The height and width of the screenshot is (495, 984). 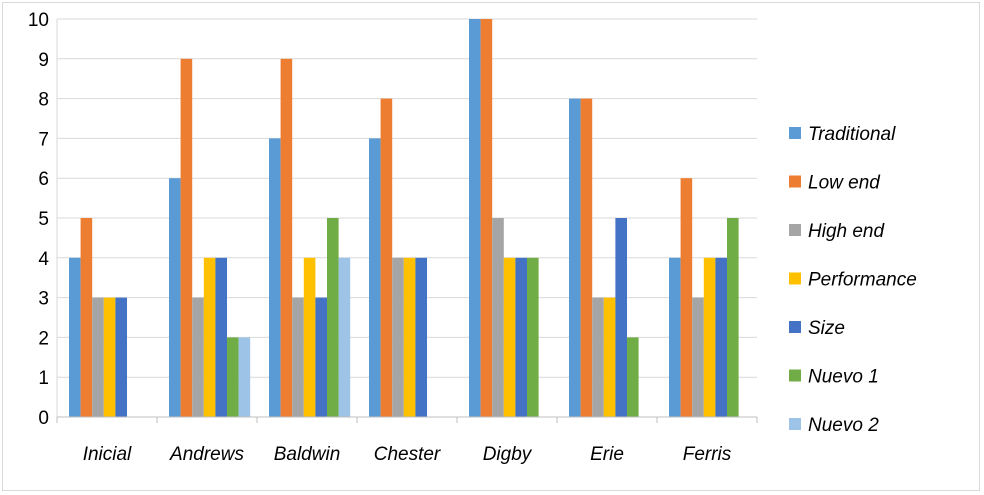 What do you see at coordinates (43, 179) in the screenshot?
I see `y-tick-label: 6` at bounding box center [43, 179].